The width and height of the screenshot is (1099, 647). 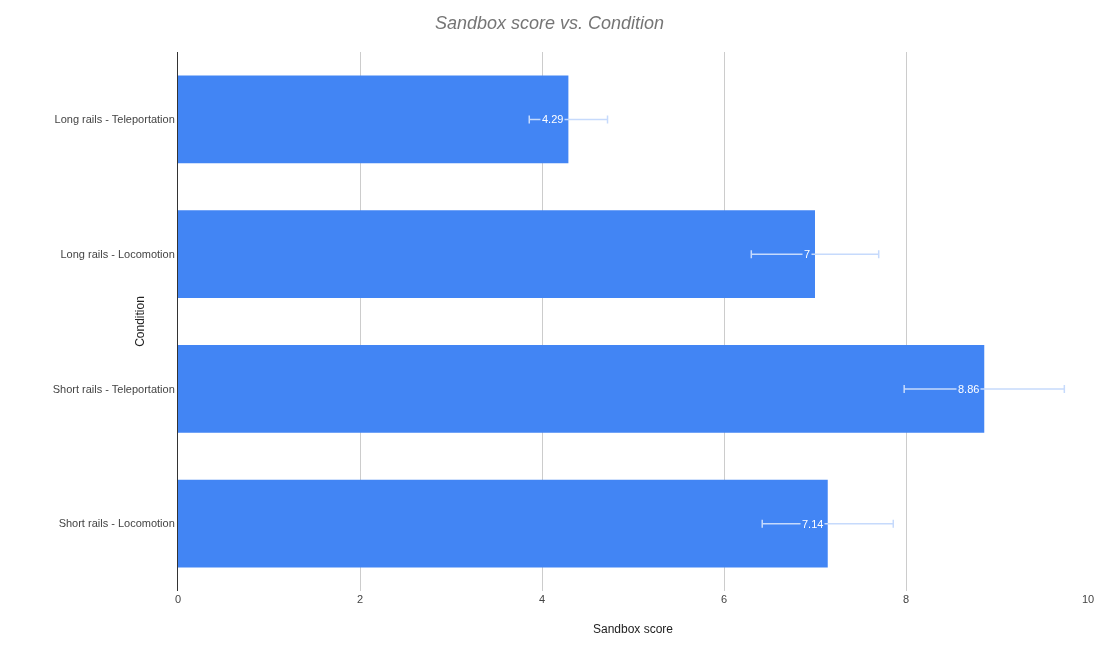 What do you see at coordinates (807, 254) in the screenshot?
I see `data-label: 7` at bounding box center [807, 254].